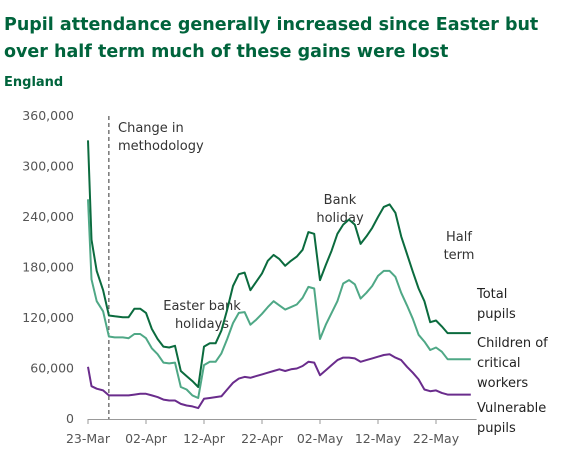 The image size is (585, 472). I want to click on y-tick-label: 180,000, so click(48, 267).